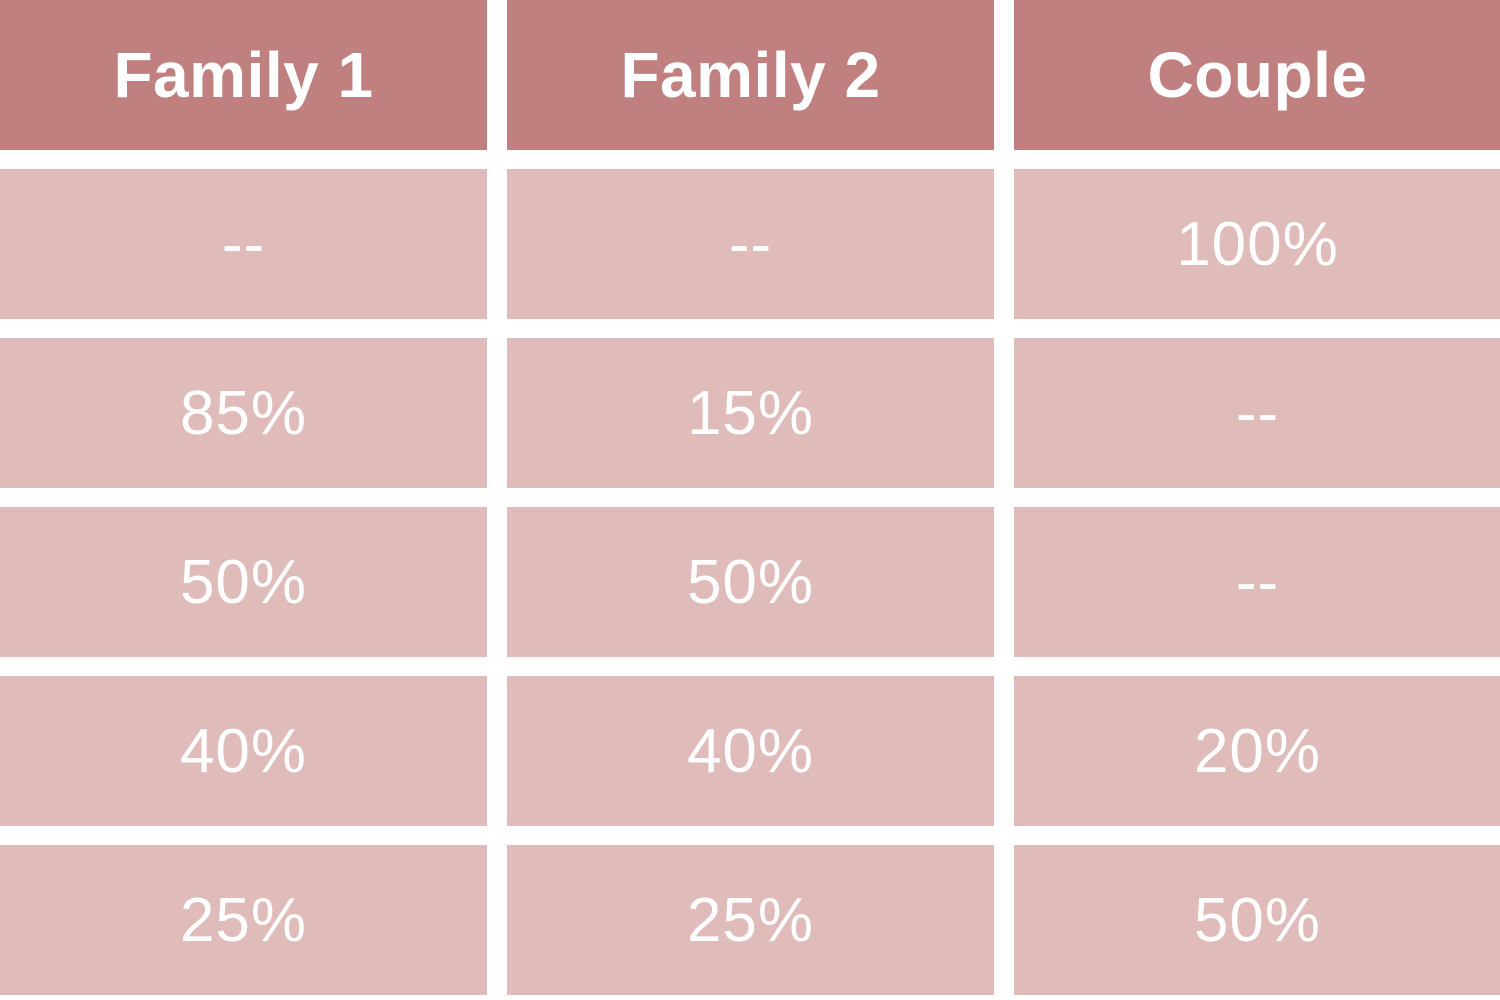 The image size is (1500, 1000). Describe the element at coordinates (243, 244) in the screenshot. I see `row-1-family-1-cell: --` at that location.